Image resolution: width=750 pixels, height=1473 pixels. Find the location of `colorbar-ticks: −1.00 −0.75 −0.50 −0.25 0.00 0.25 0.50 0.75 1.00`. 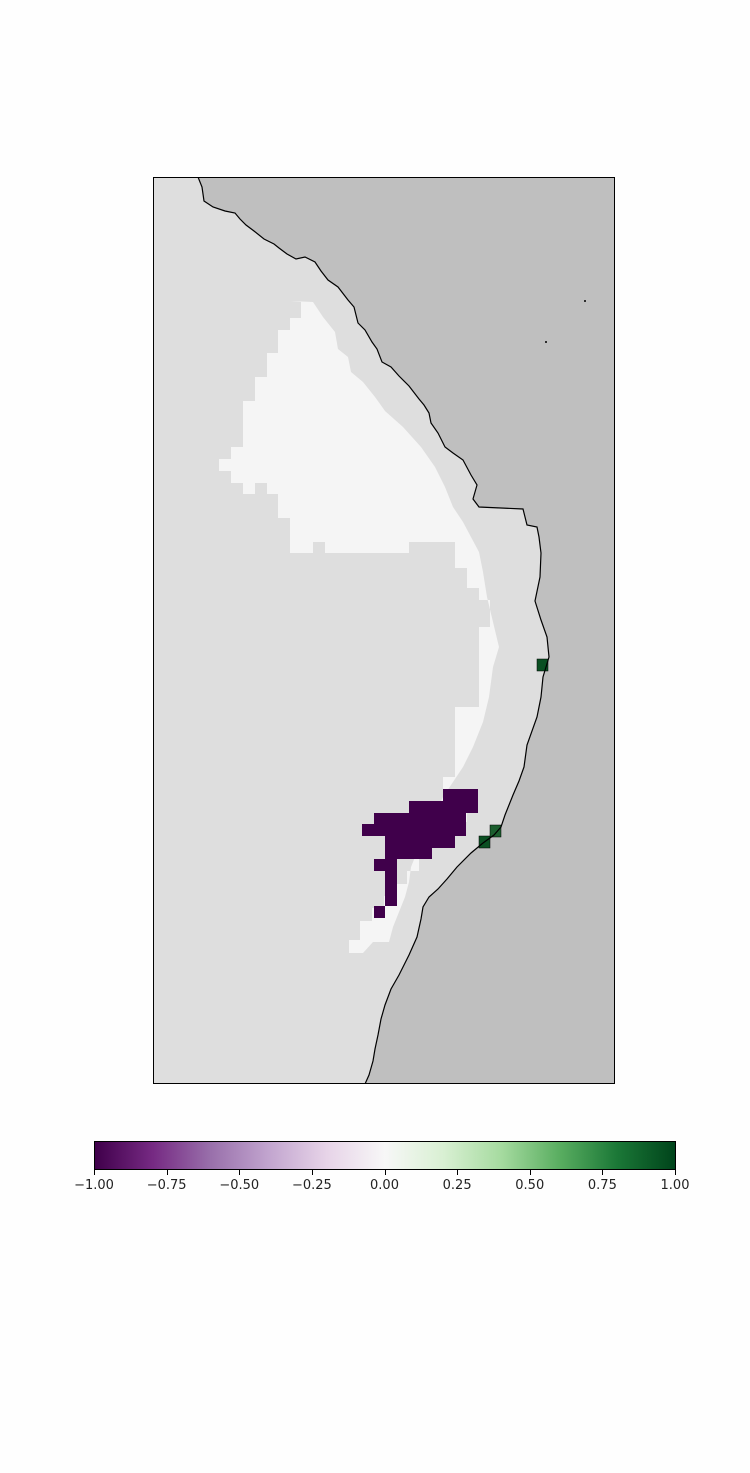

colorbar-ticks: −1.00 −0.75 −0.50 −0.25 0.00 0.25 0.50 0.75 1.00 is located at coordinates (381, 1185).